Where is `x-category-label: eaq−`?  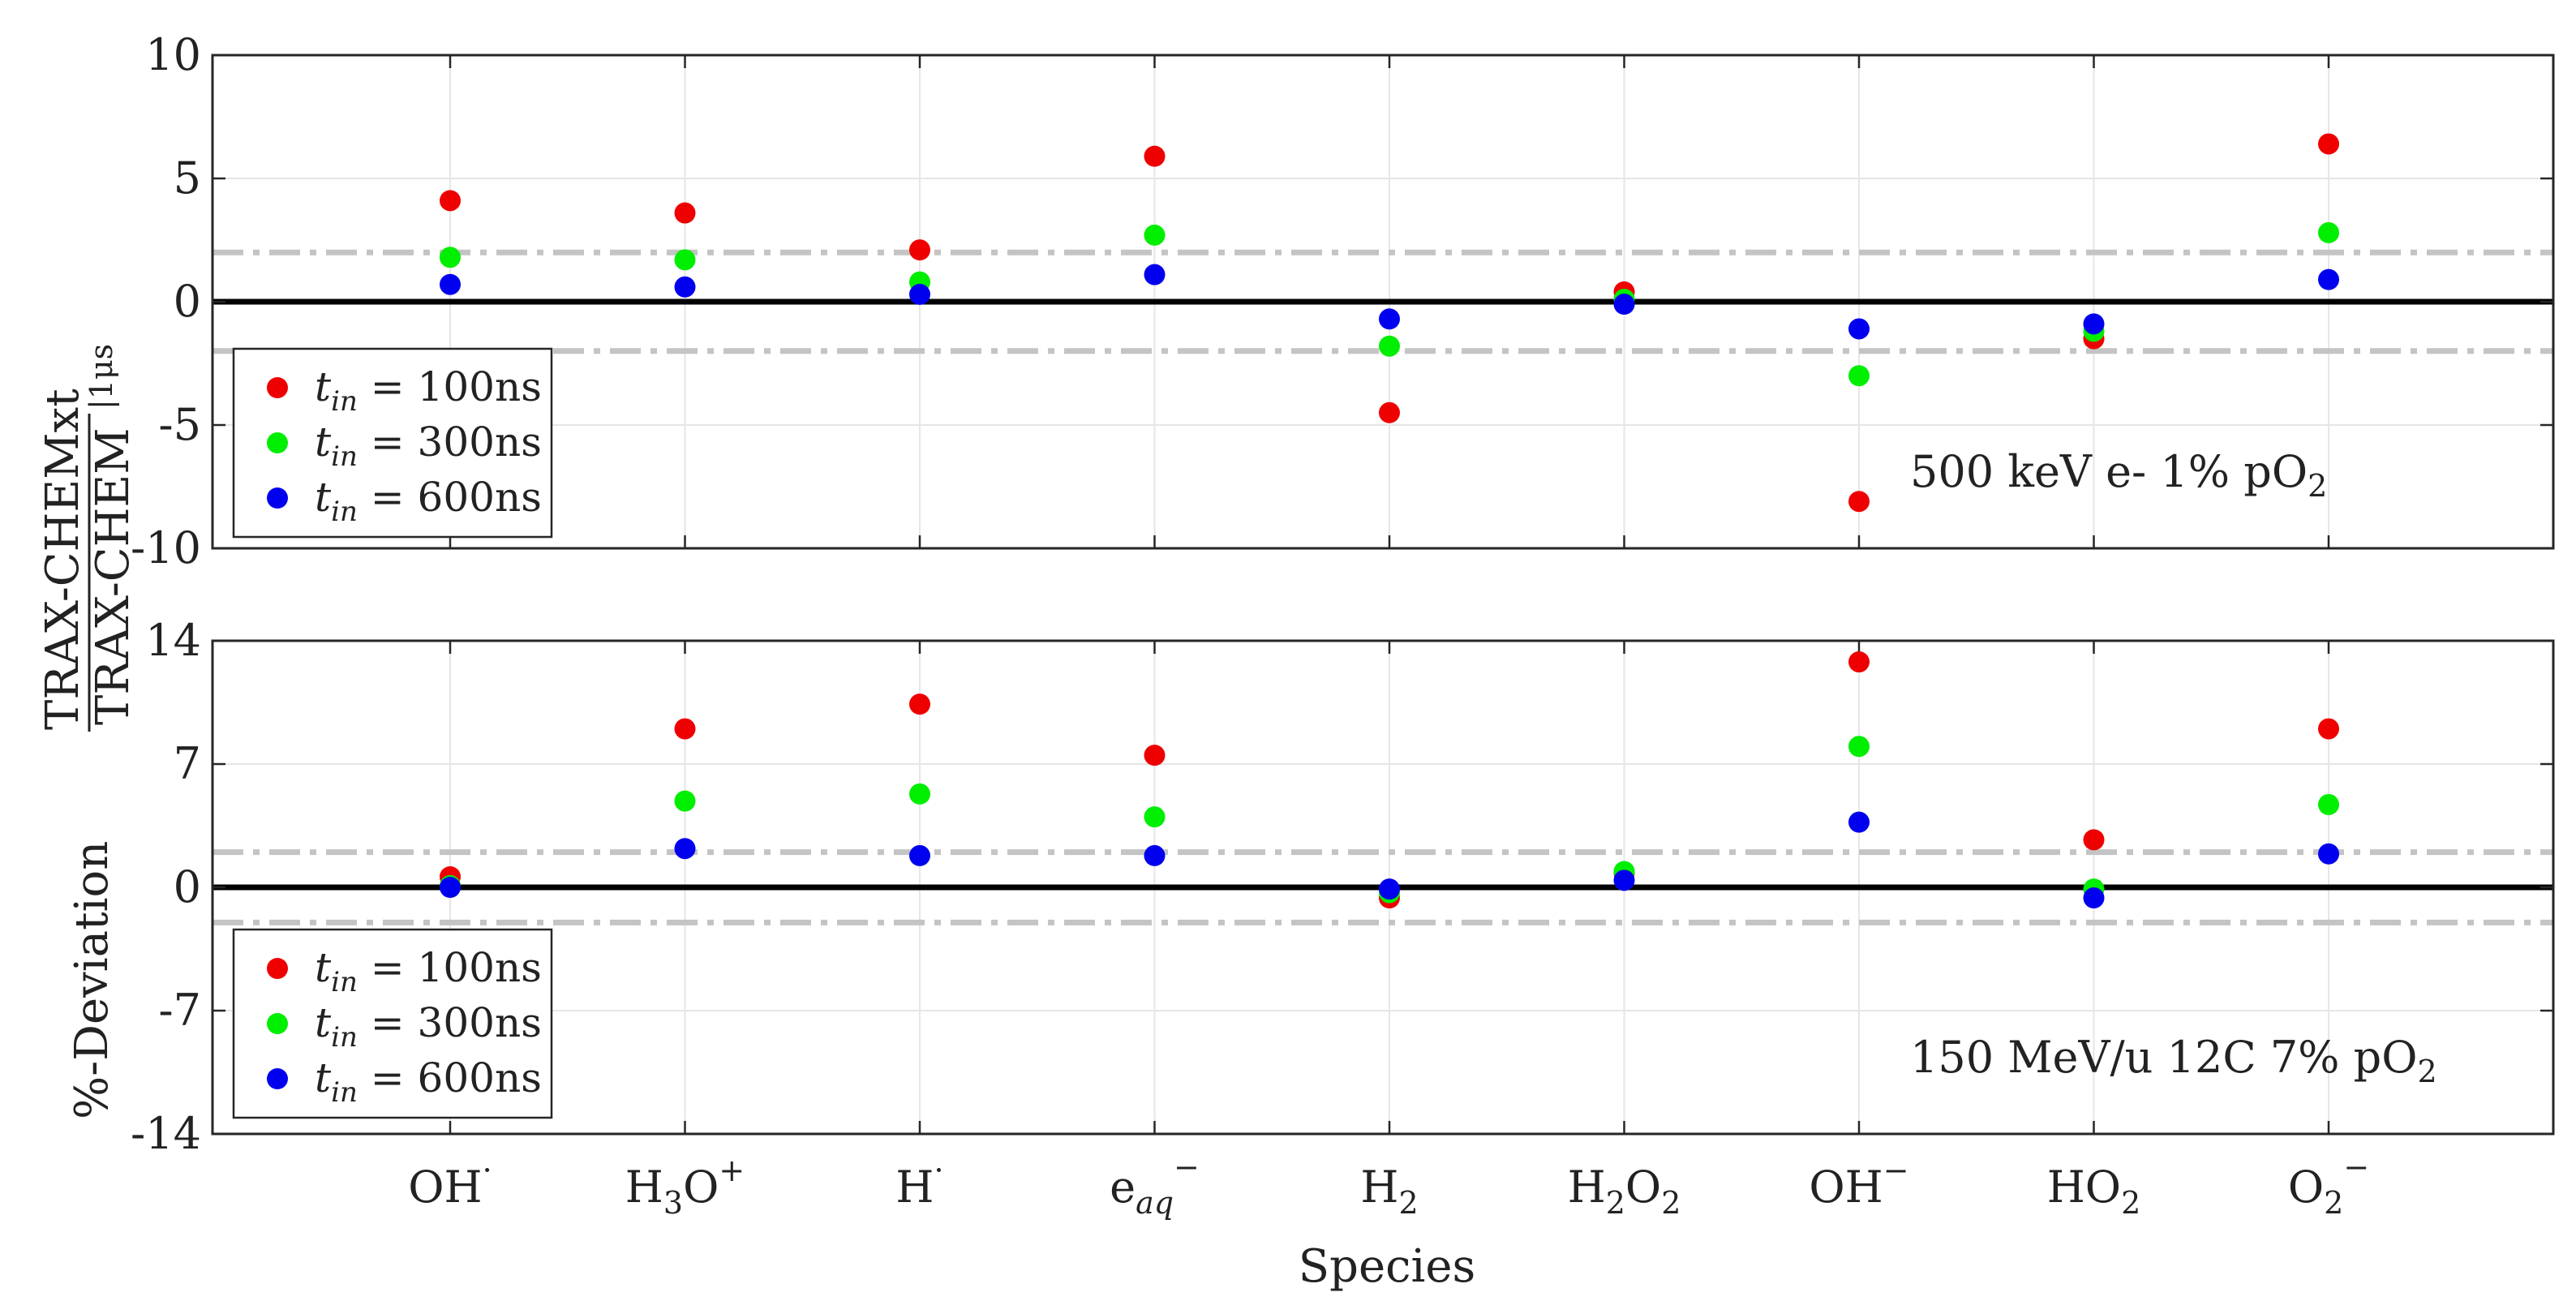 x-category-label: eaq− is located at coordinates (1155, 1185).